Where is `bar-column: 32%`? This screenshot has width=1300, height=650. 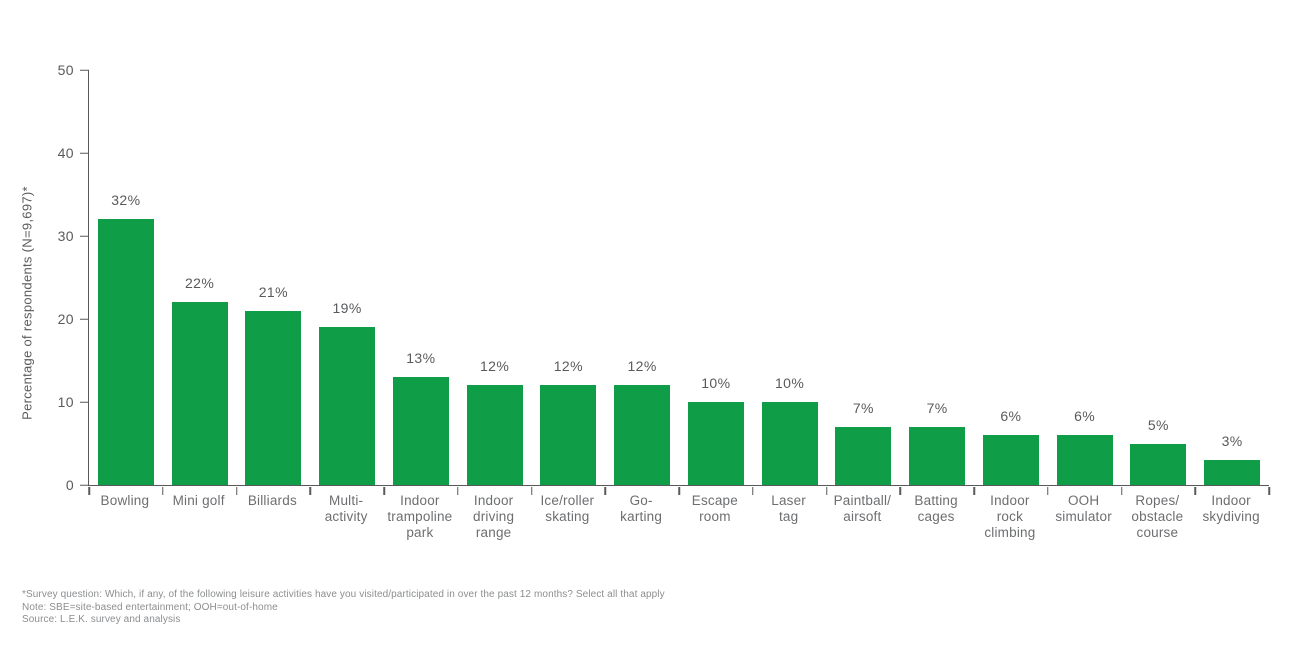
bar-column: 32% is located at coordinates (126, 277).